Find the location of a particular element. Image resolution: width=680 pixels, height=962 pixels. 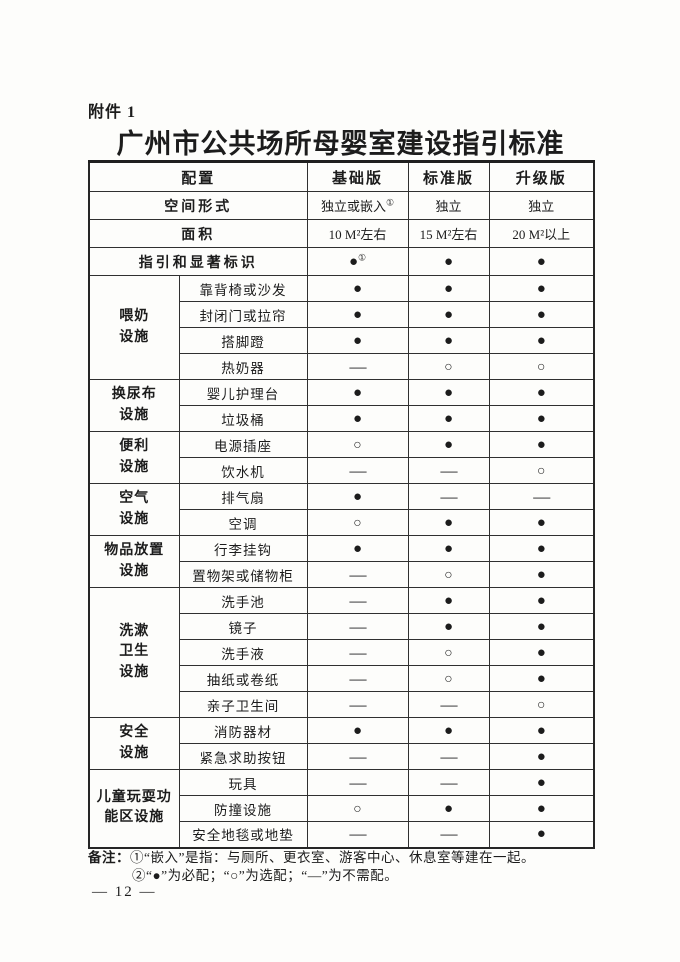

table-row: 物品放置 设施 行李挂钩 ● ● ● is located at coordinates (341, 561).